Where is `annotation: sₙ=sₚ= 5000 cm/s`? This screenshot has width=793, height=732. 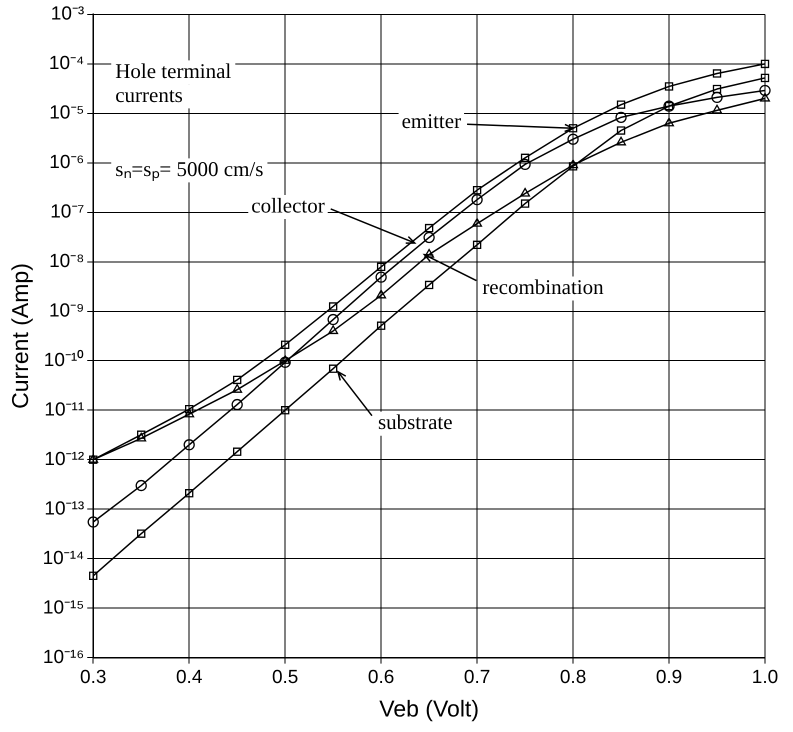
annotation: sₙ=sₚ= 5000 cm/s is located at coordinates (189, 169).